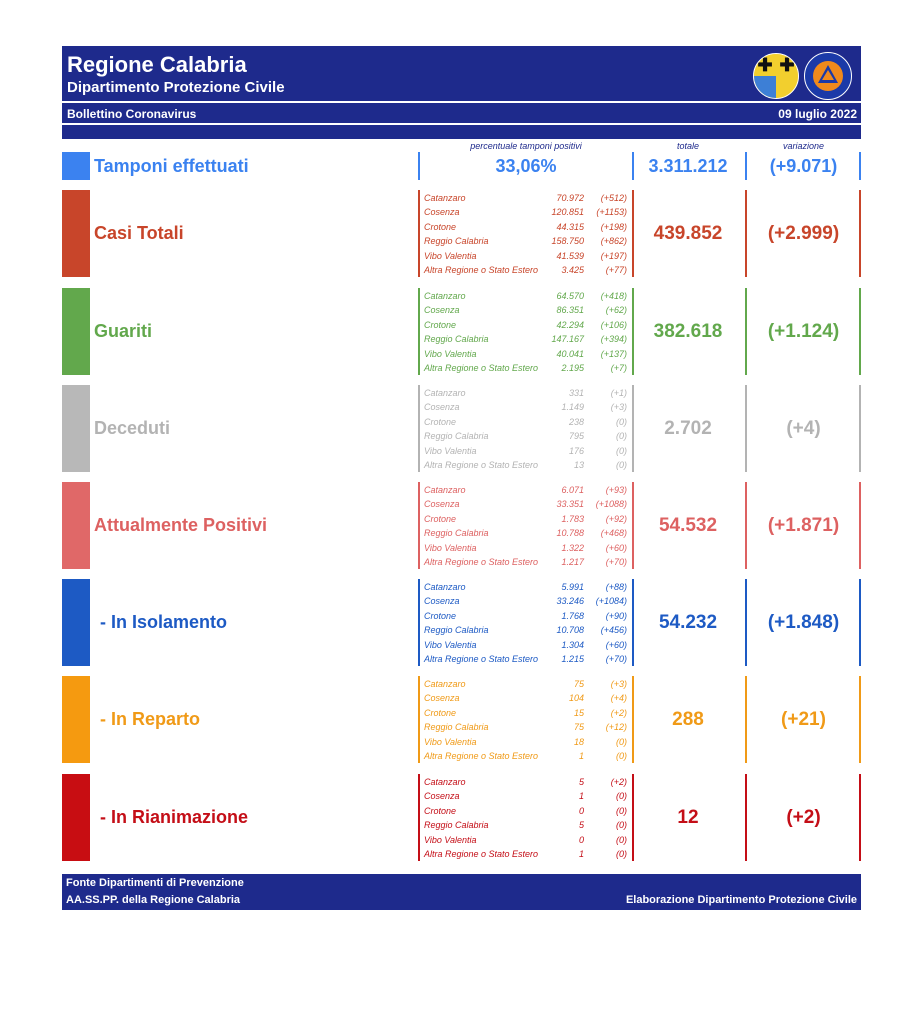 This screenshot has width=919, height=1024. I want to click on province-delta: (+137), so click(613, 353).